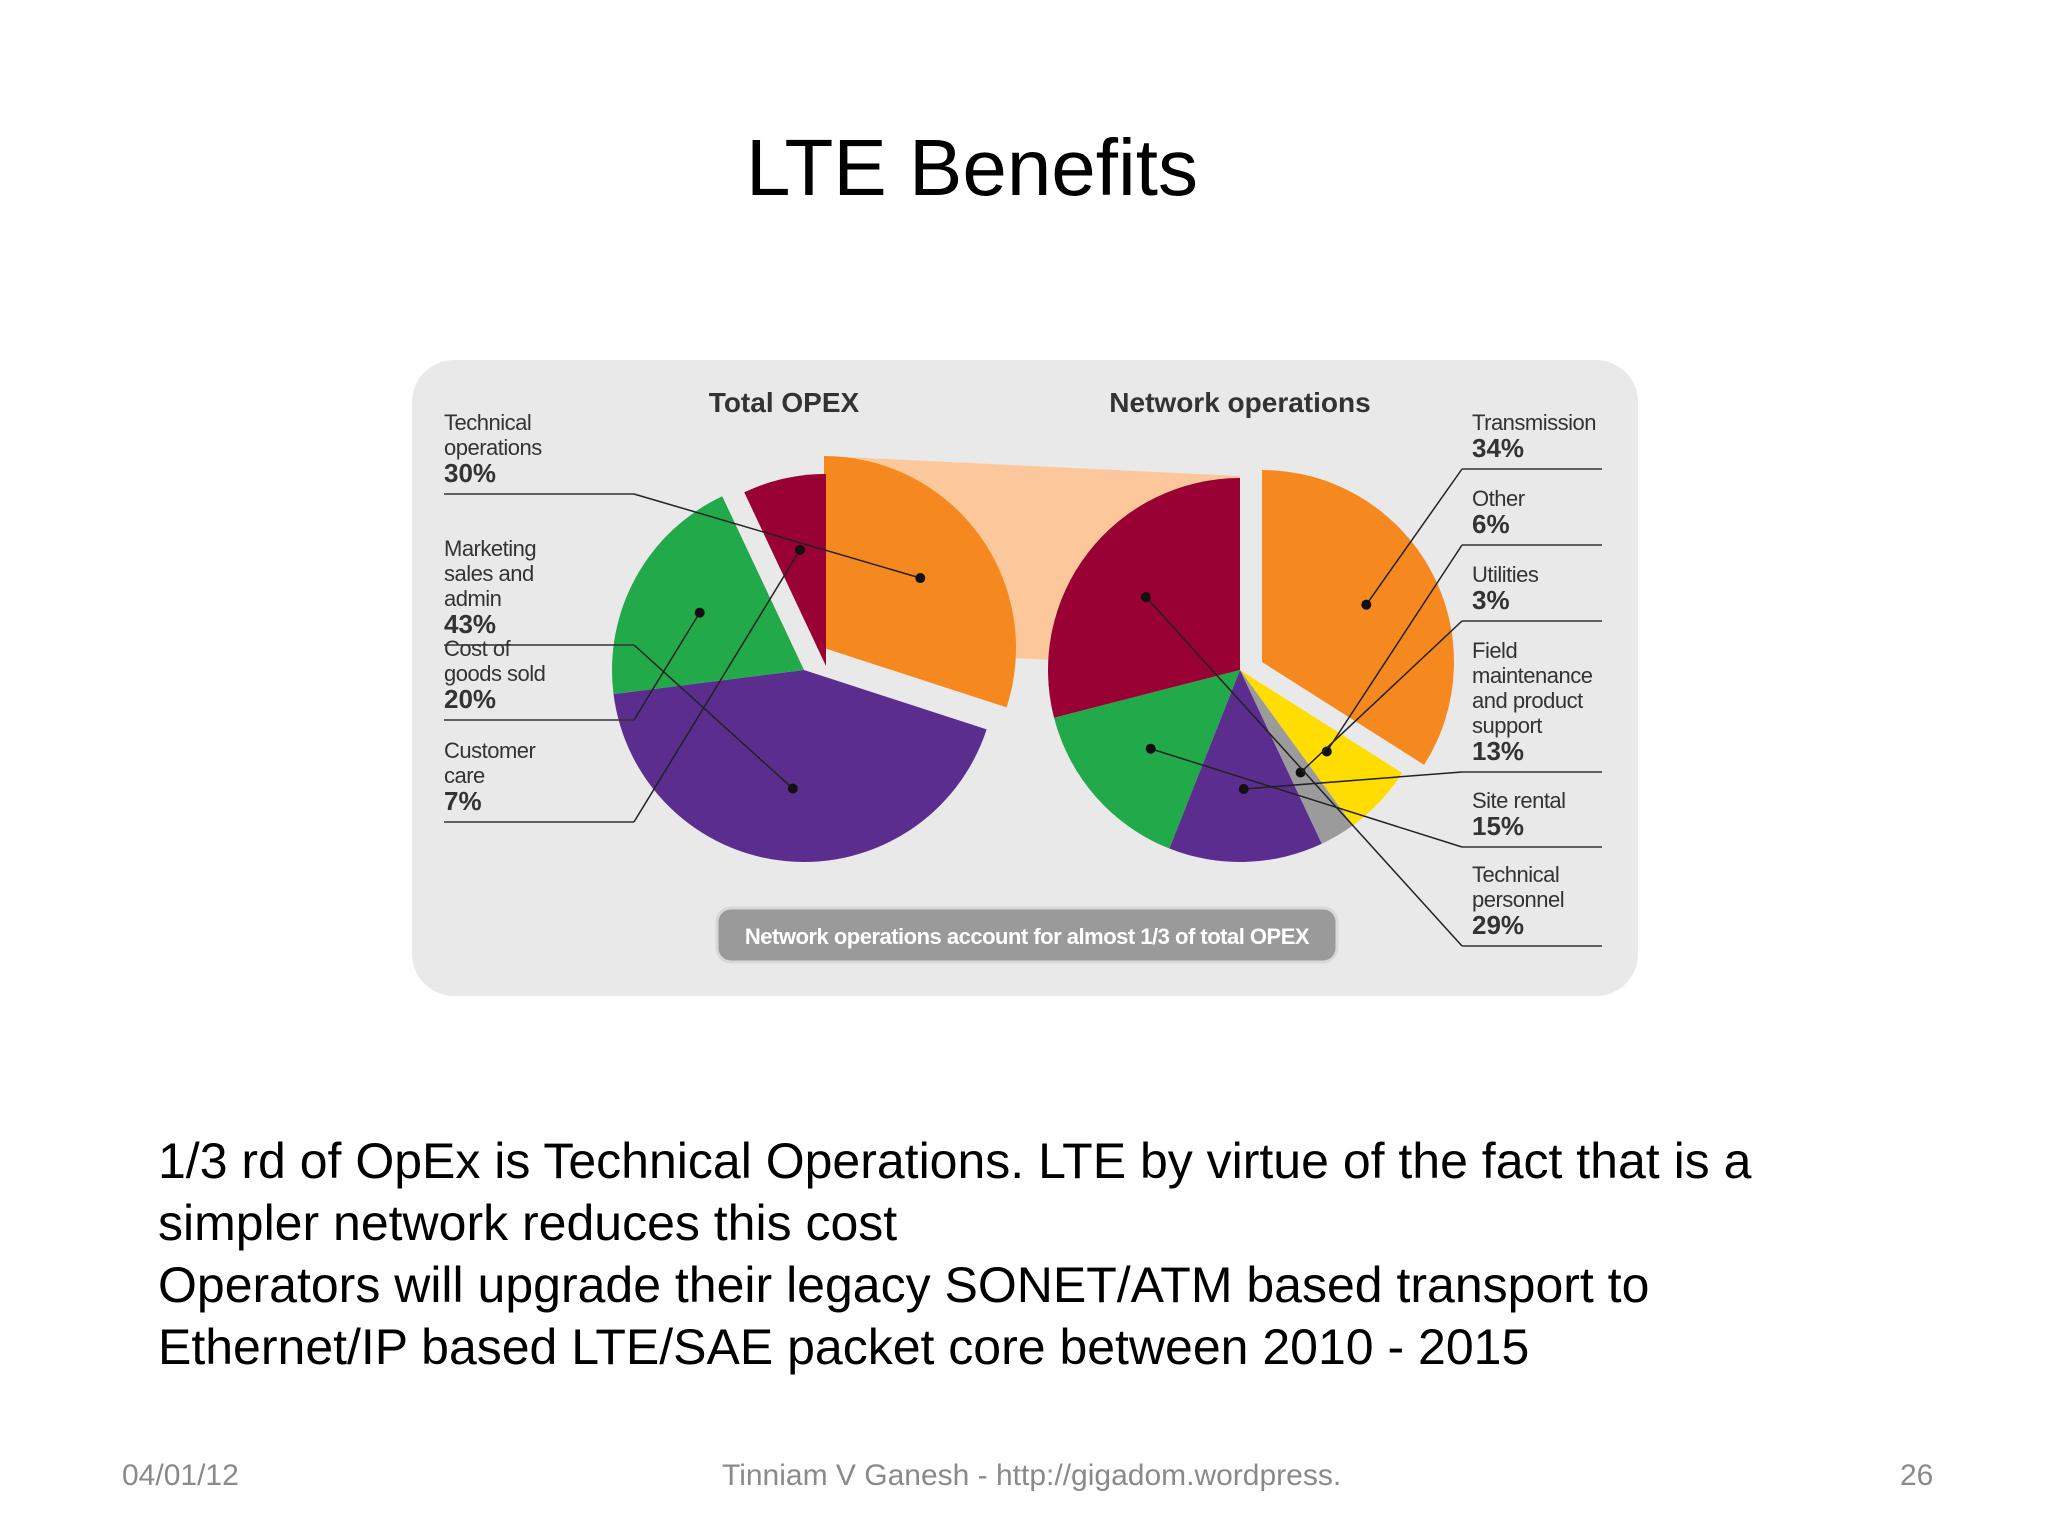 The image size is (2048, 1536). What do you see at coordinates (1494, 650) in the screenshot?
I see `slice-label-text: Field` at bounding box center [1494, 650].